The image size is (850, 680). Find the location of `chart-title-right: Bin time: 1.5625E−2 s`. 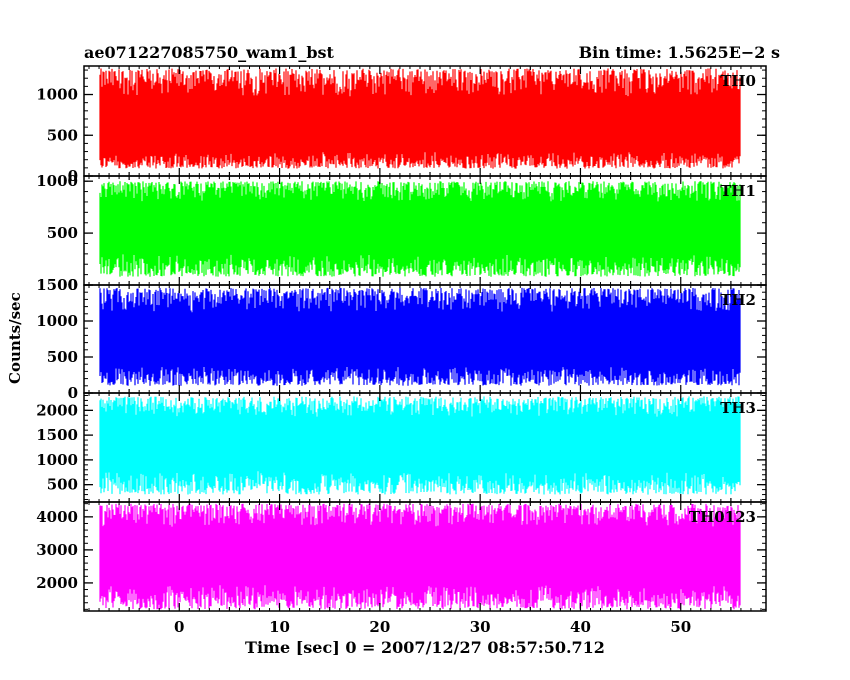

chart-title-right: Bin time: 1.5625E−2 s is located at coordinates (679, 52).